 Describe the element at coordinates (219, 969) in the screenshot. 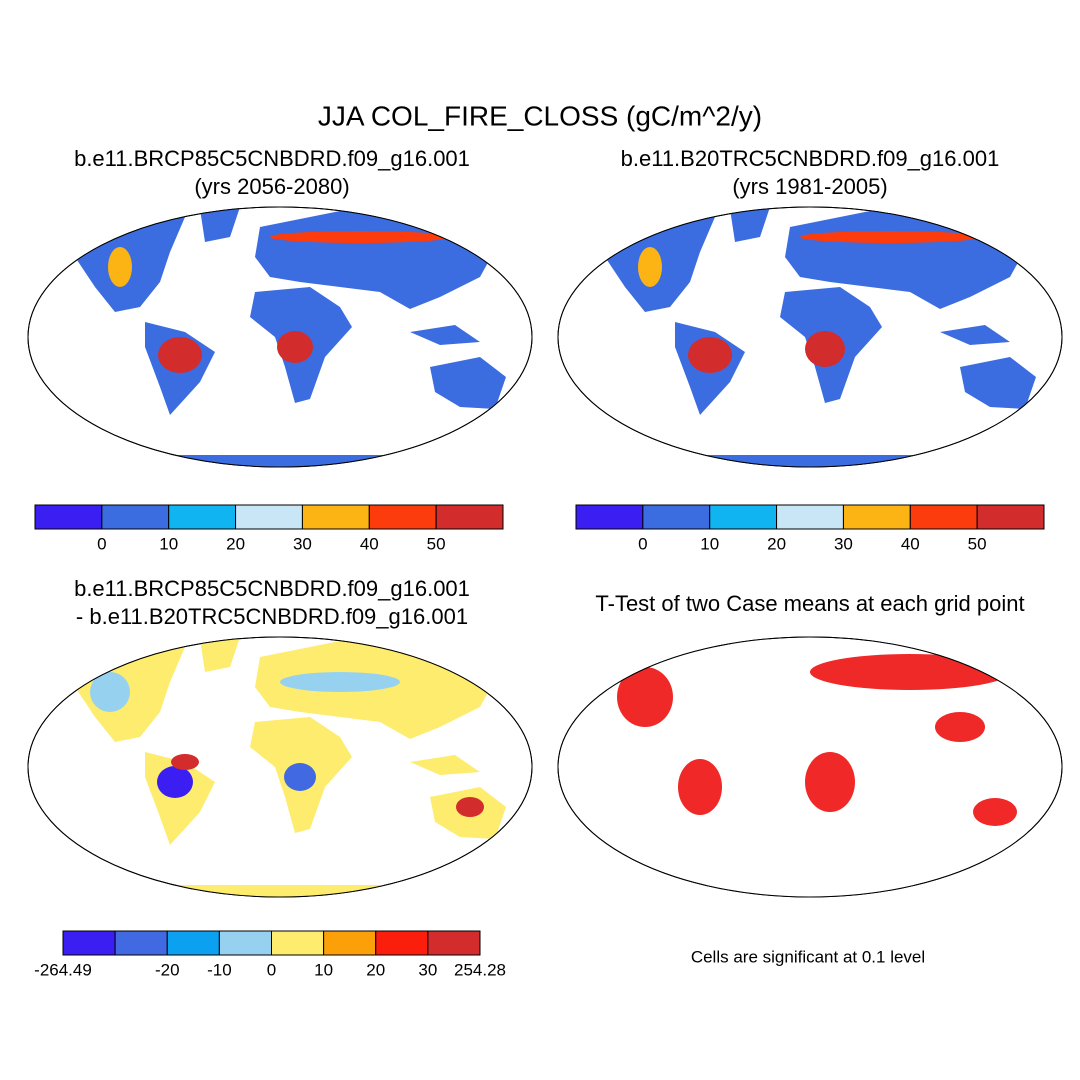

I see `colorbar-label: -10` at that location.